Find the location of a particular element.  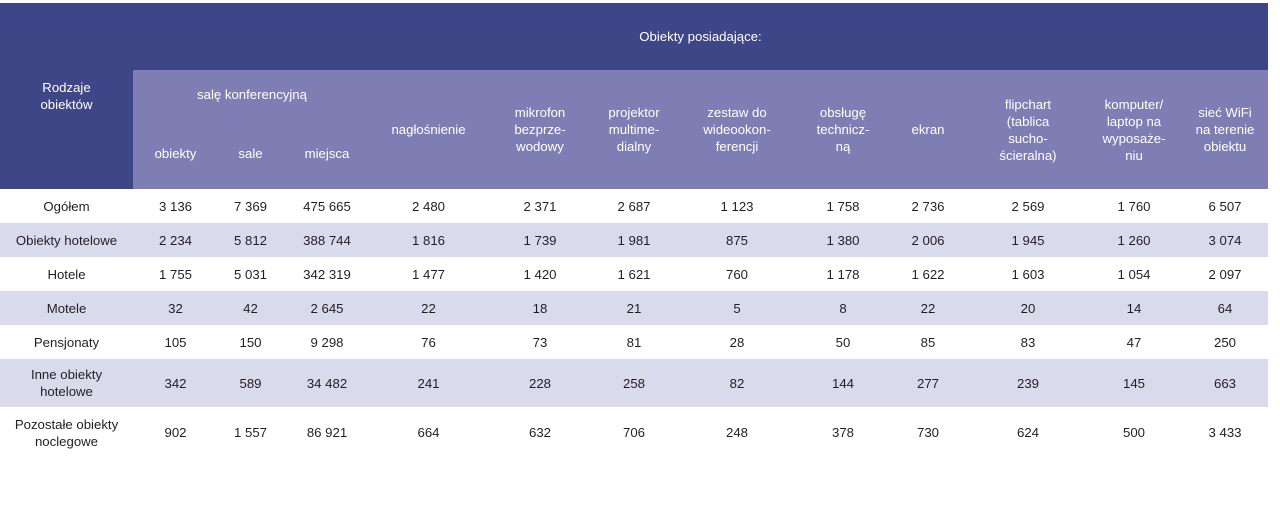

table-cell: 258 is located at coordinates (634, 383).